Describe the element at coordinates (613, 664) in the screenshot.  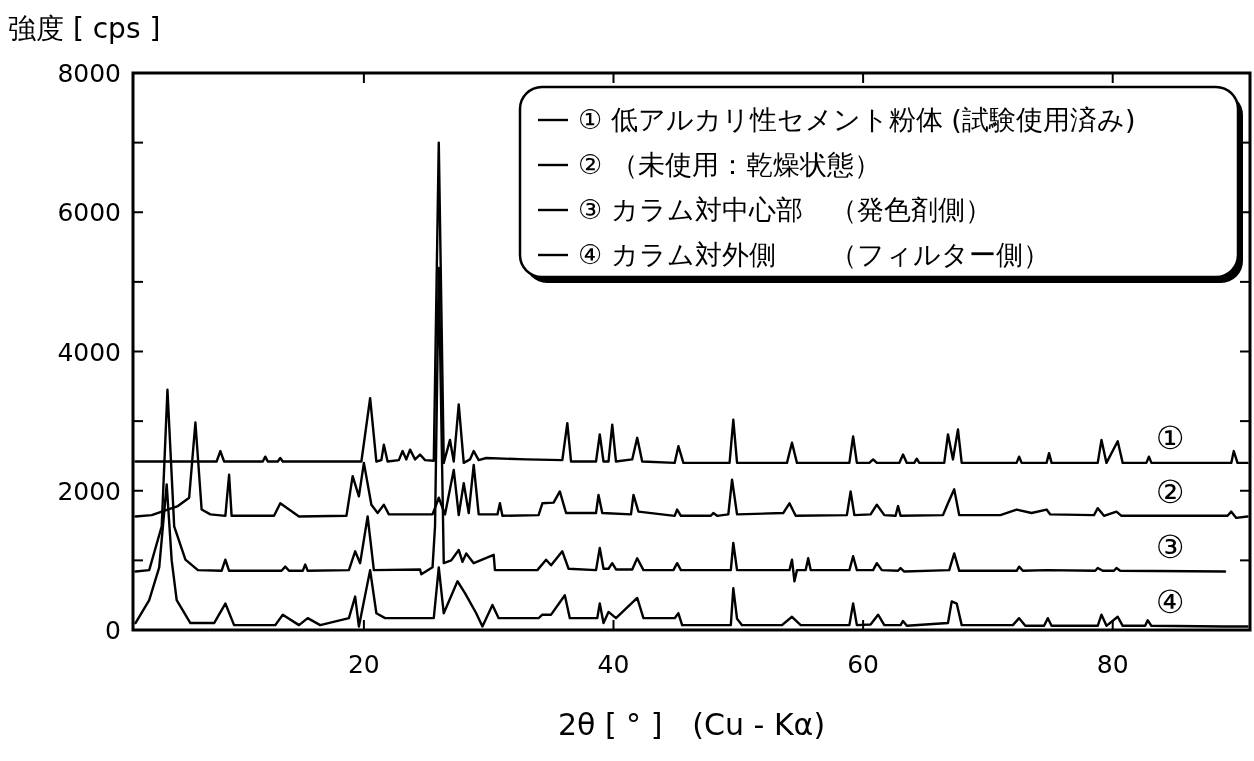
I see `x-tick-label: 40` at that location.